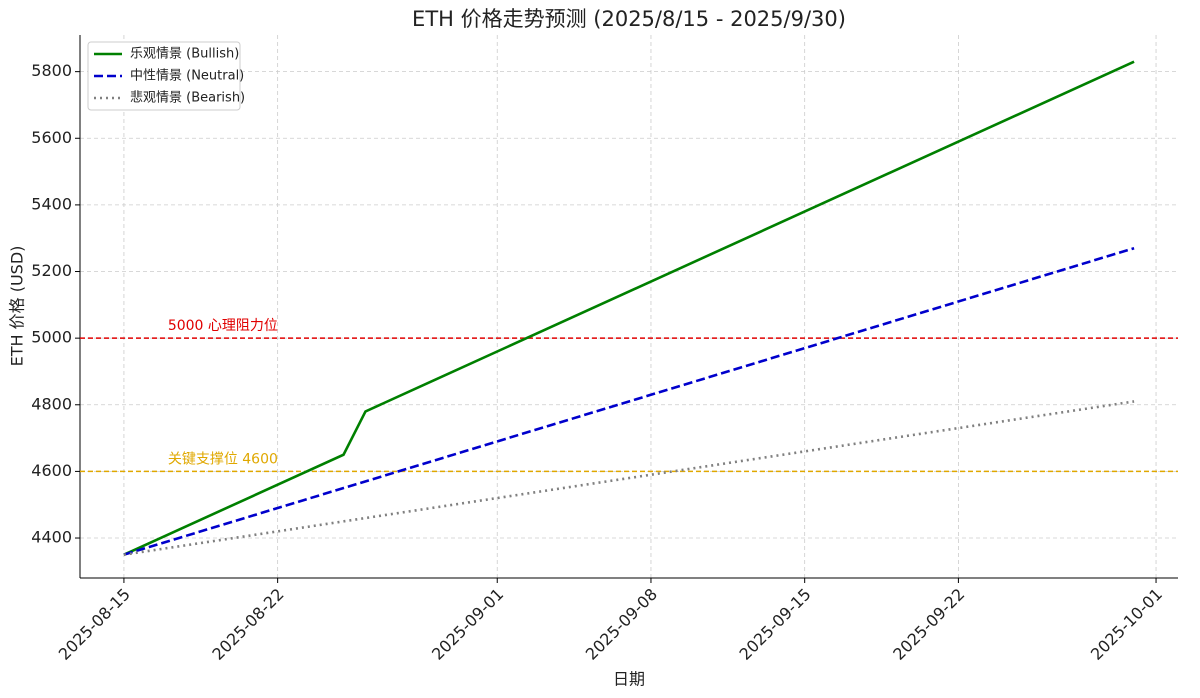  I want to click on x-tick-label: 2025-09-15, so click(775, 624).